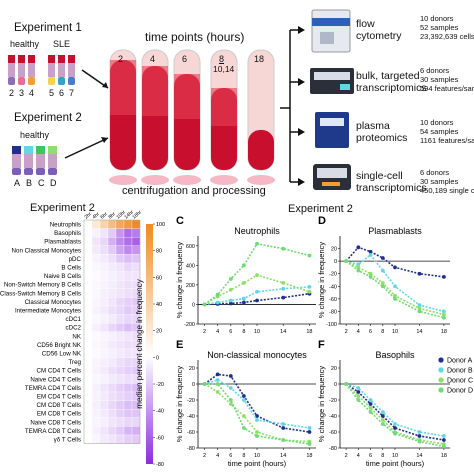 The width and height of the screenshot is (474, 474). I want to click on colorbar-label: median percent change in frequency, so click(139, 343).